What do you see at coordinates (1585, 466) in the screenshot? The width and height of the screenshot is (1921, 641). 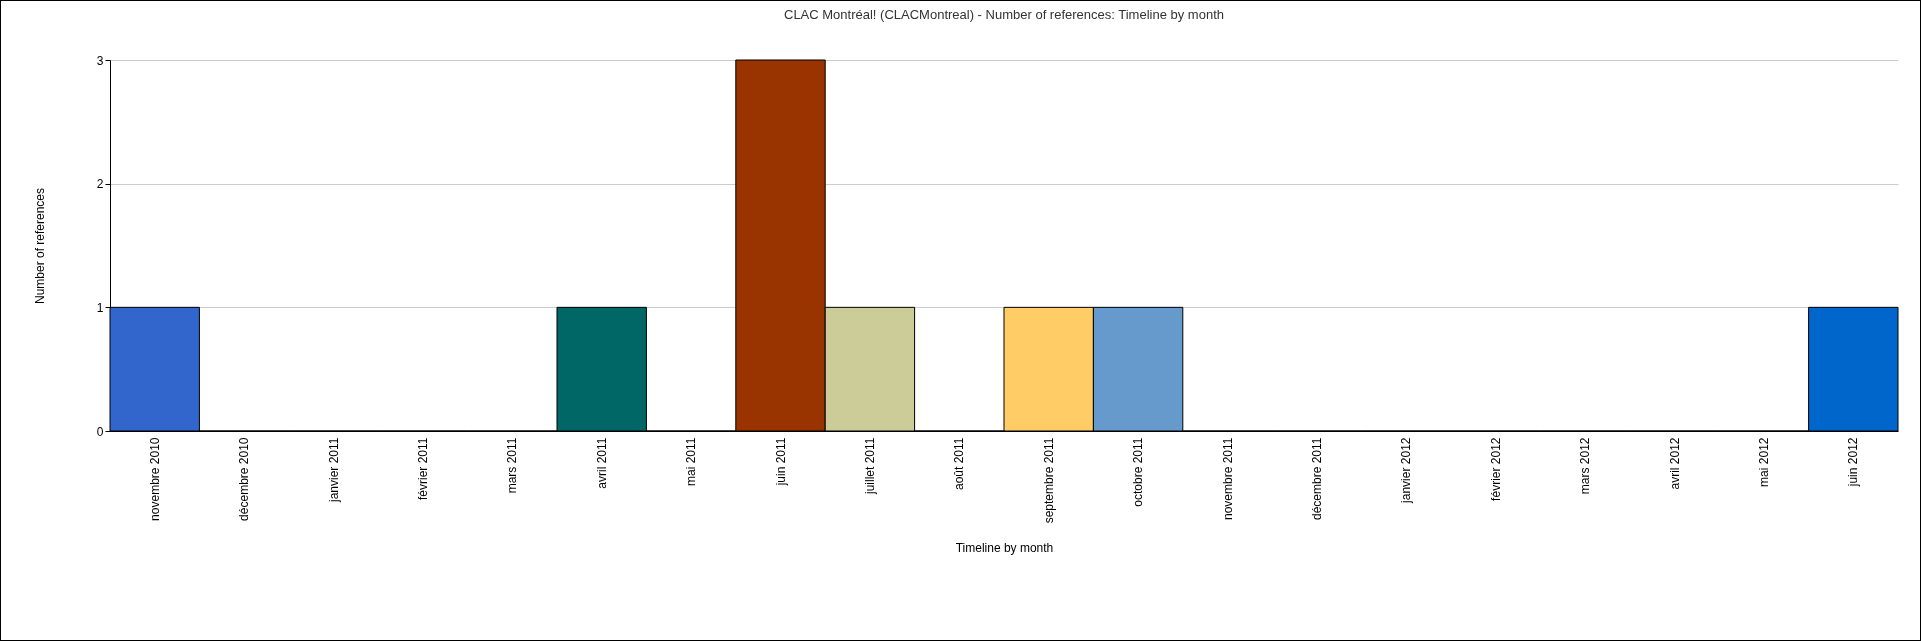 I see `x-tick-label: mars 2012` at bounding box center [1585, 466].